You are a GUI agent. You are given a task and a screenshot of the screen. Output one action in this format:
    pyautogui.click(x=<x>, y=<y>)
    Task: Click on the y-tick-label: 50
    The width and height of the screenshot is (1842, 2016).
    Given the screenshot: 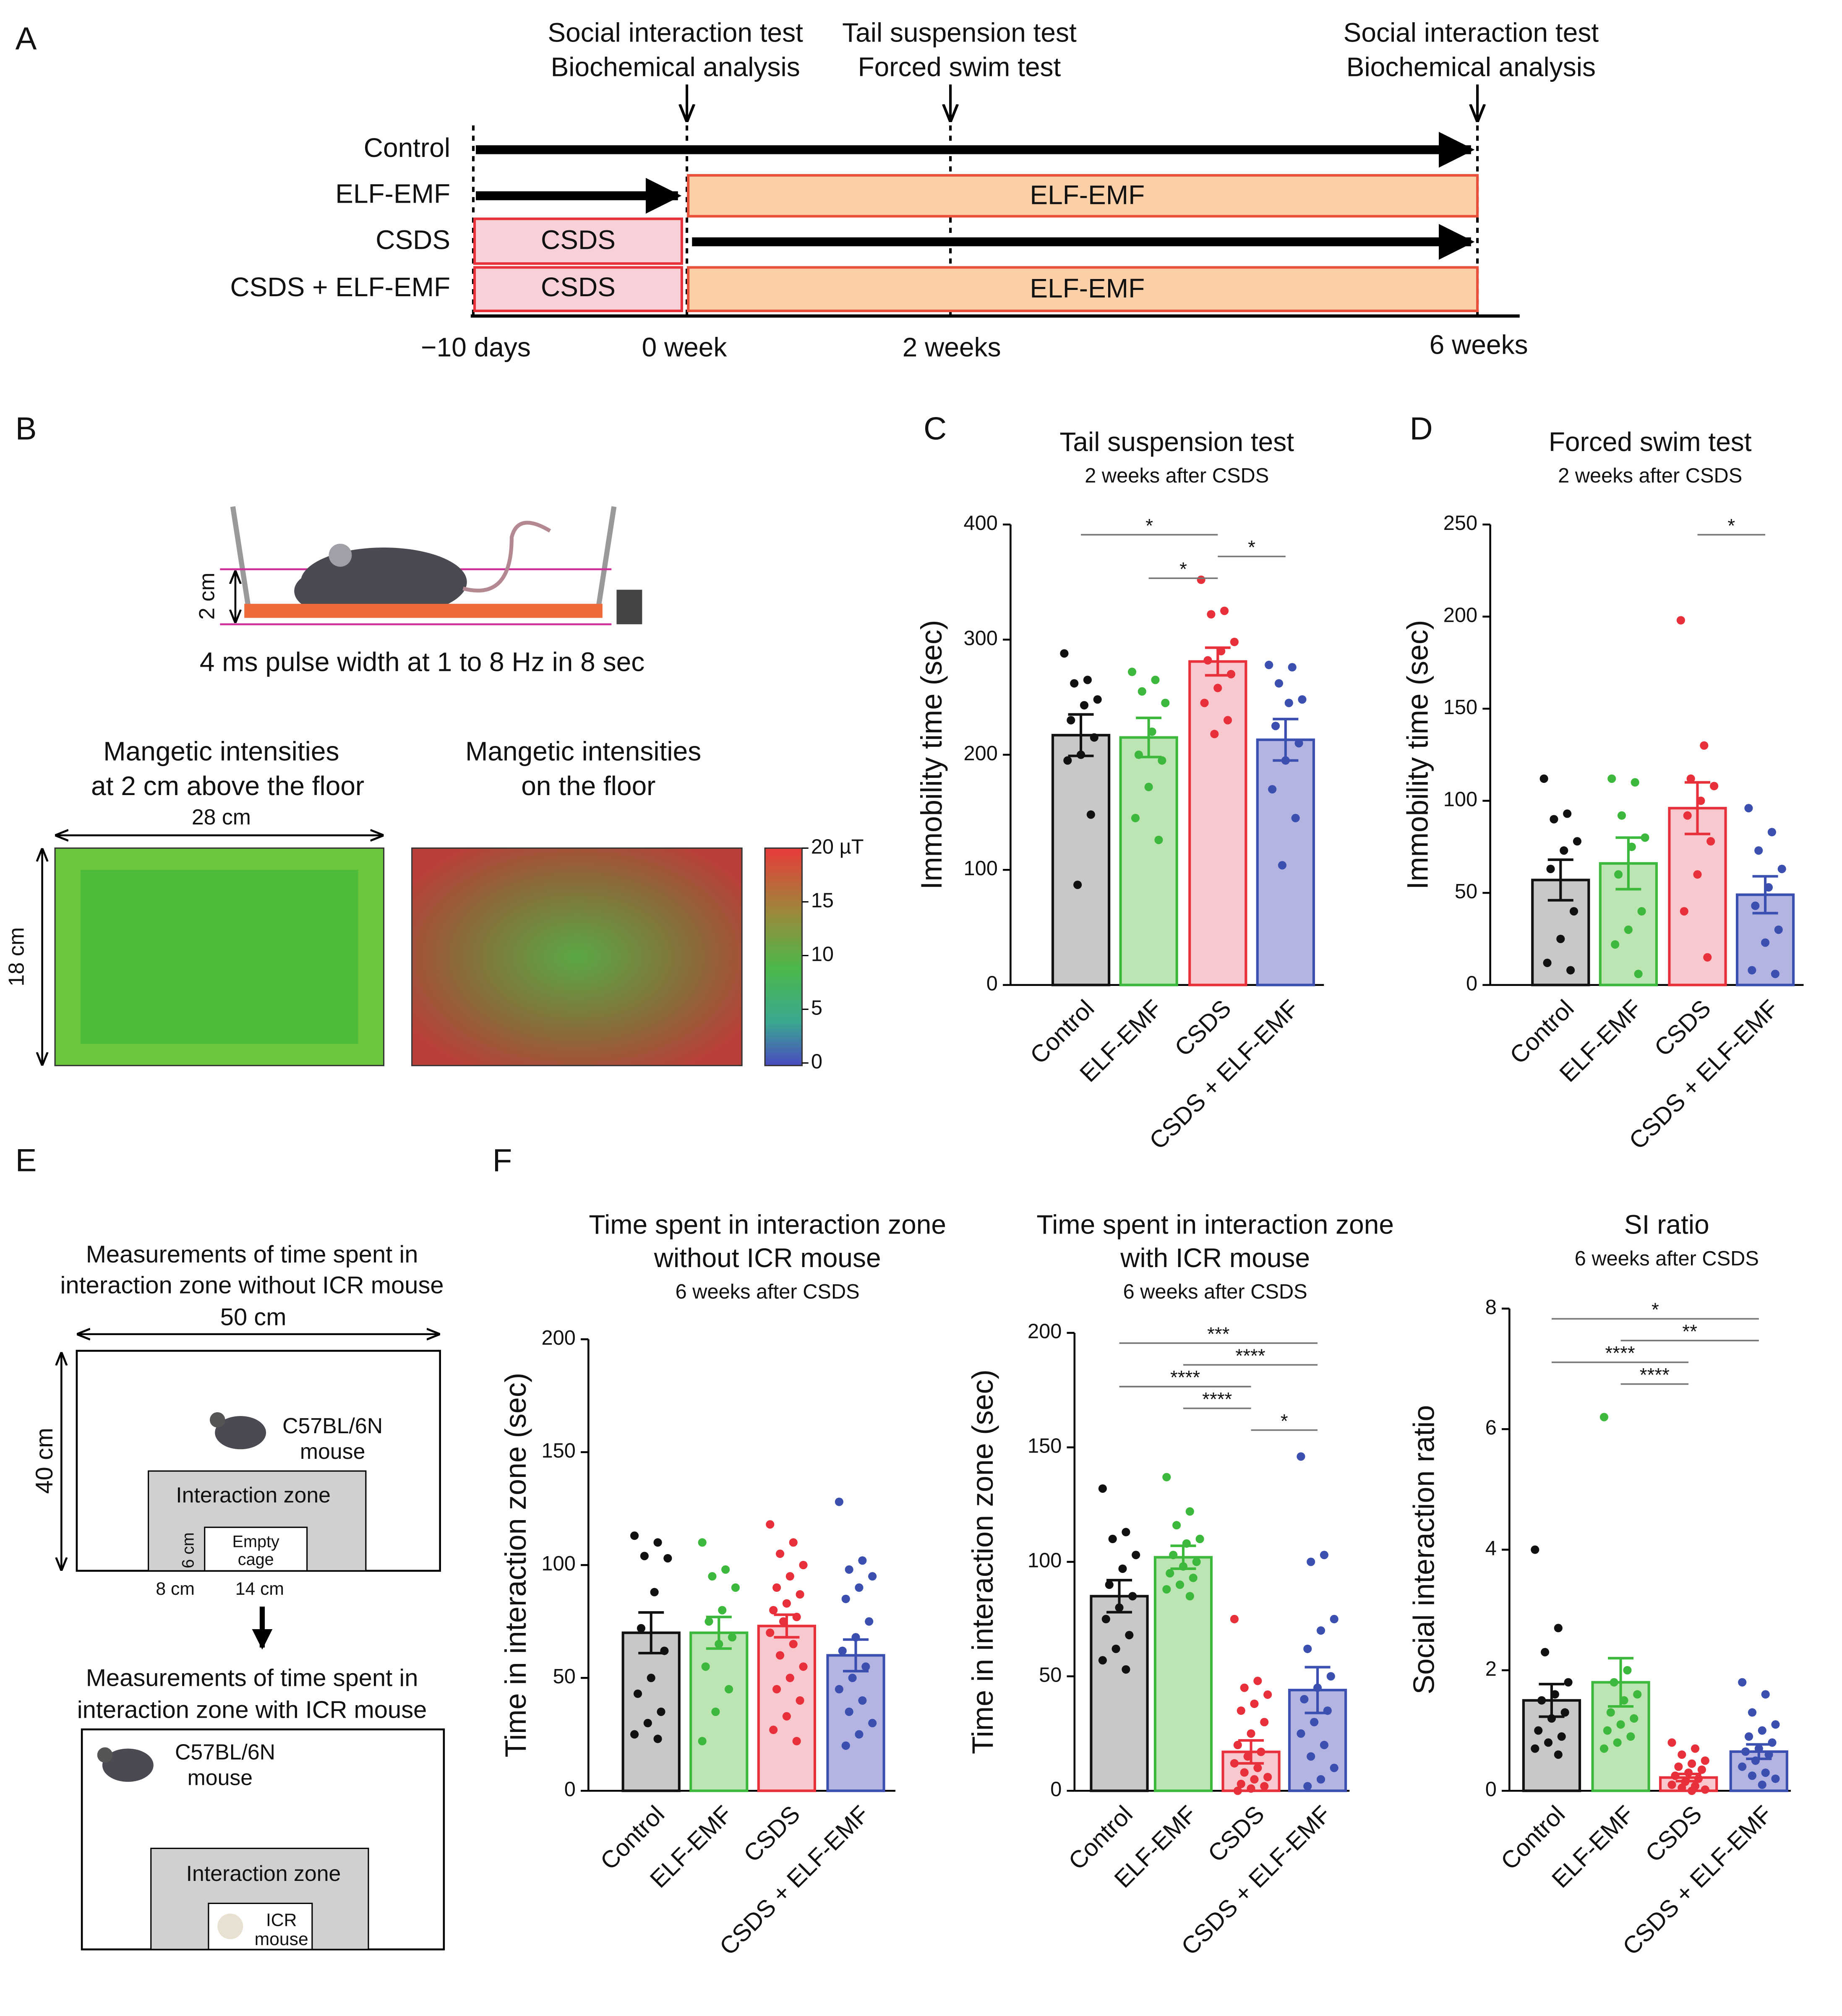 What is the action you would take?
    pyautogui.click(x=1050, y=1675)
    